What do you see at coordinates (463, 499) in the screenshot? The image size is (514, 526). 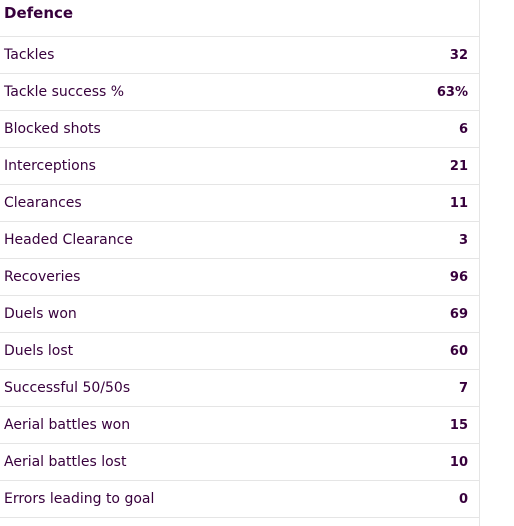 I see `stat-value: 0` at bounding box center [463, 499].